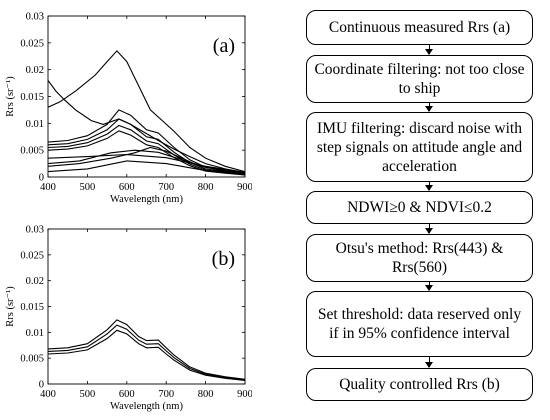 The height and width of the screenshot is (420, 550). Describe the element at coordinates (223, 259) in the screenshot. I see `panel-label: (b)` at that location.